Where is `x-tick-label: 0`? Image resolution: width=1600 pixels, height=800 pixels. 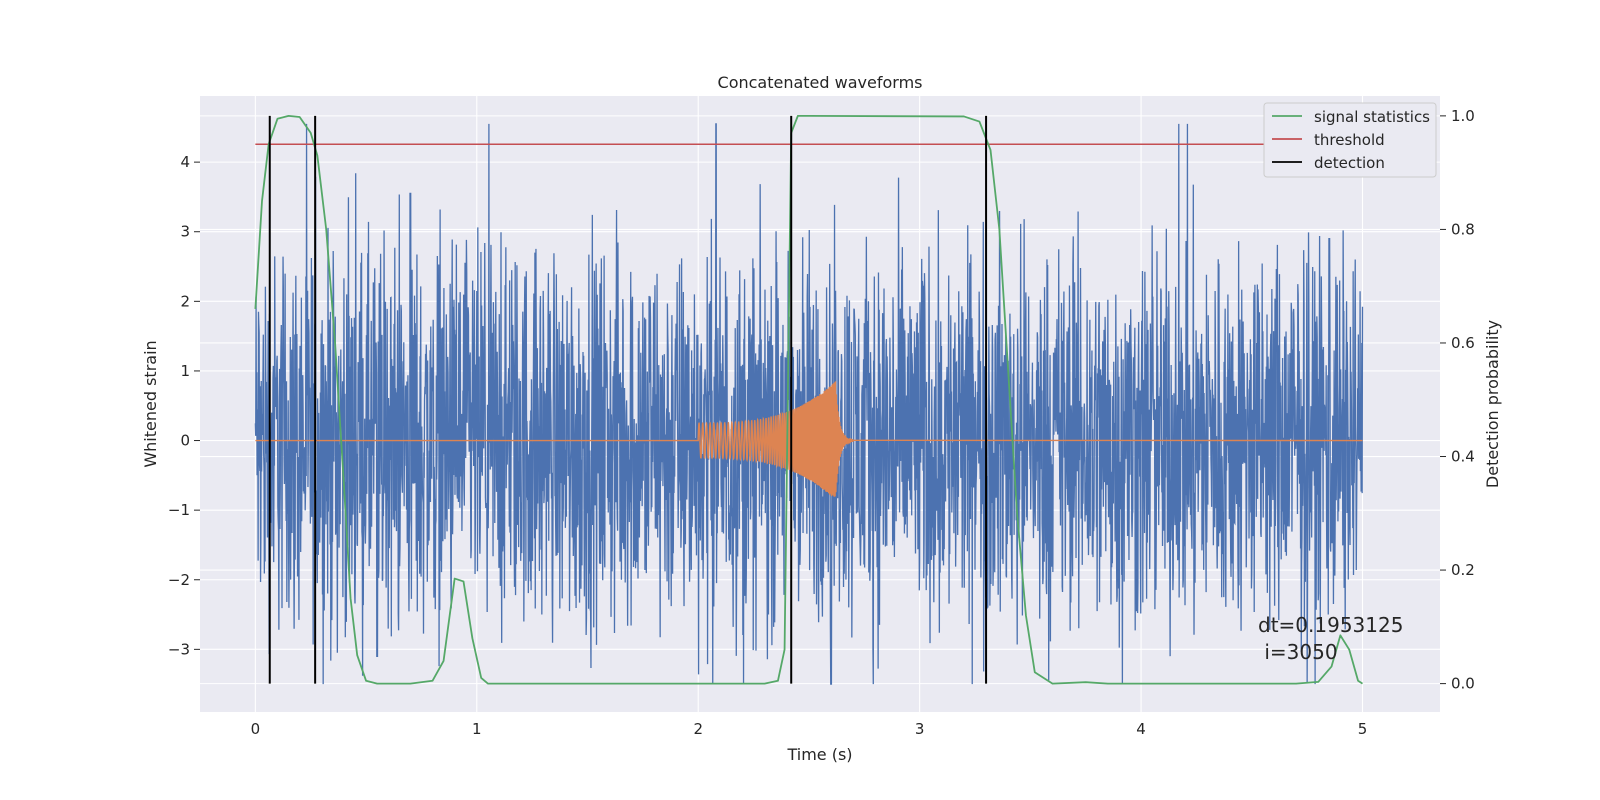
x-tick-label: 0 is located at coordinates (256, 729).